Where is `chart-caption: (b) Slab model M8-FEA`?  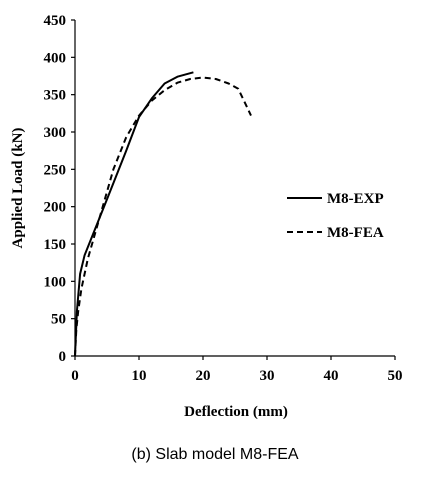 chart-caption: (b) Slab model M8-FEA is located at coordinates (214, 454).